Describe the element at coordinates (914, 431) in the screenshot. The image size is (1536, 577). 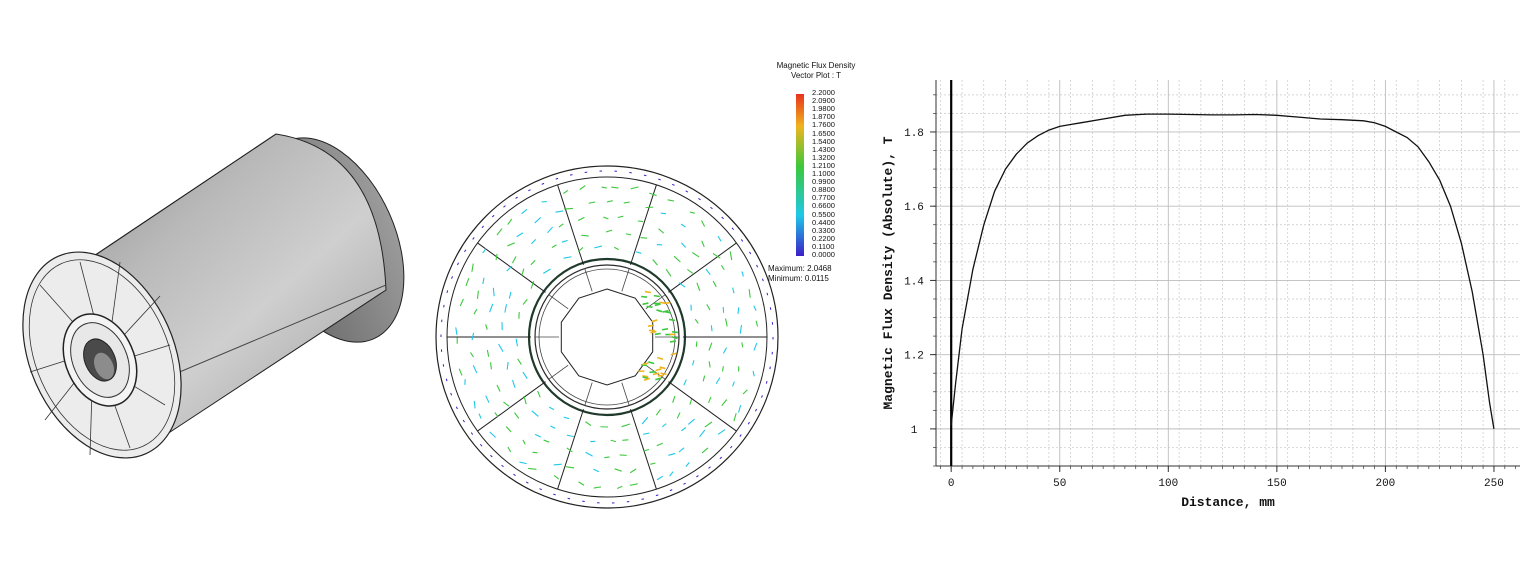
I see `y-tick-label: 1` at that location.